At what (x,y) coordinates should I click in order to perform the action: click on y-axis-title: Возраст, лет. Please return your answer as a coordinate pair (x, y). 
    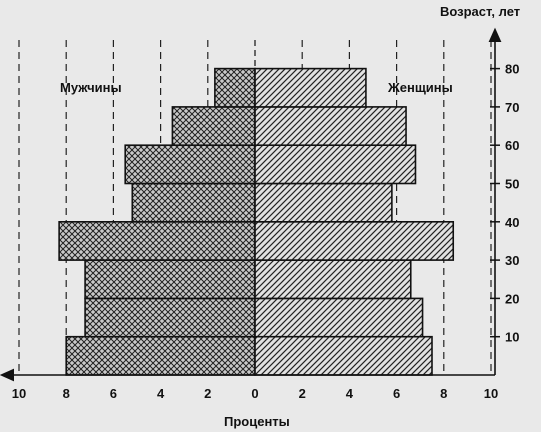
    Looking at the image, I should click on (480, 11).